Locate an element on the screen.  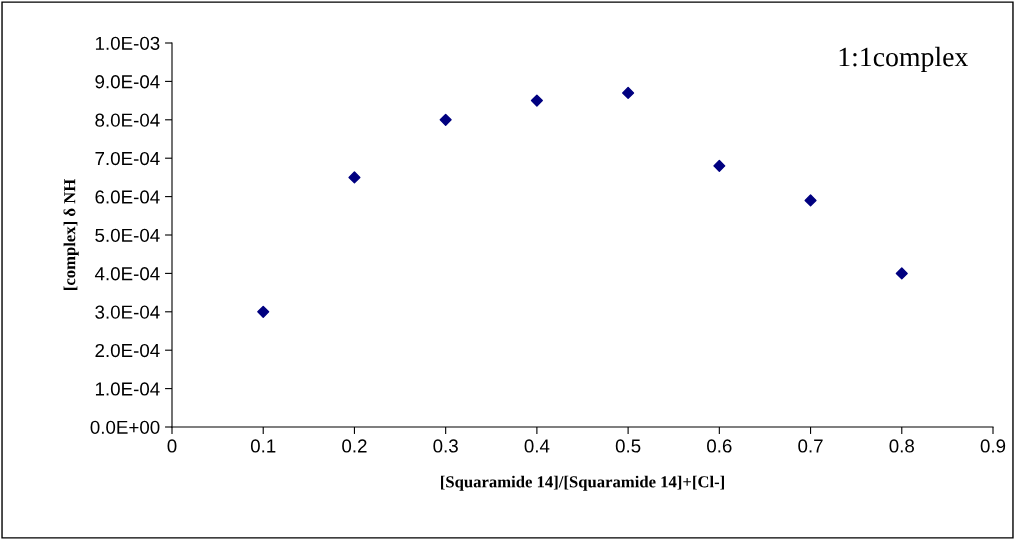
y-tick-label: 2.0E-04 is located at coordinates (127, 350).